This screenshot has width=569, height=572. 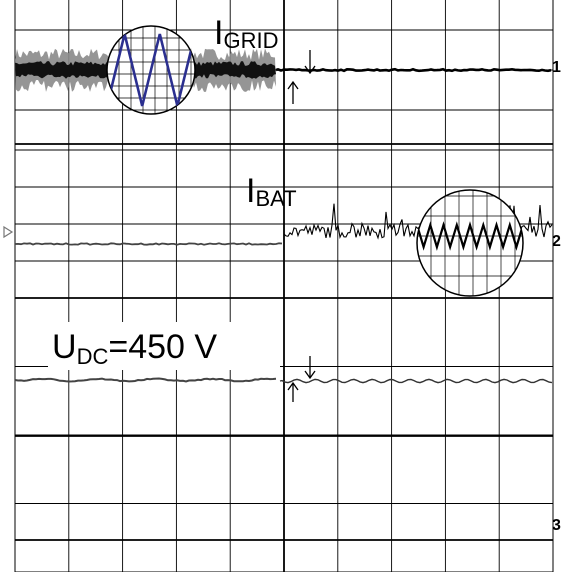 What do you see at coordinates (151, 70) in the screenshot?
I see `inset-igrid-trace` at bounding box center [151, 70].